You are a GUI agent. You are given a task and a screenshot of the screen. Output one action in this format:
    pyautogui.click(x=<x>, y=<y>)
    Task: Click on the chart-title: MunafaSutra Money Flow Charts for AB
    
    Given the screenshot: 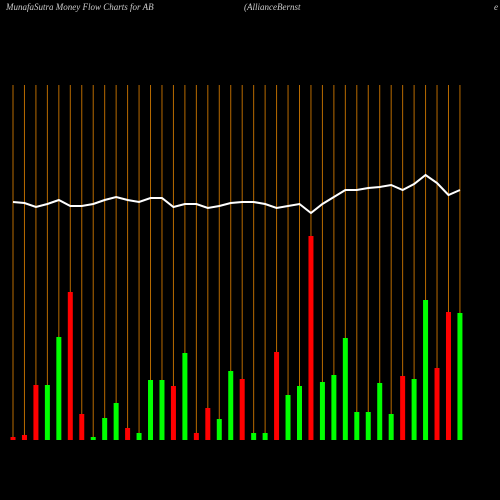 What is the action you would take?
    pyautogui.click(x=79, y=7)
    